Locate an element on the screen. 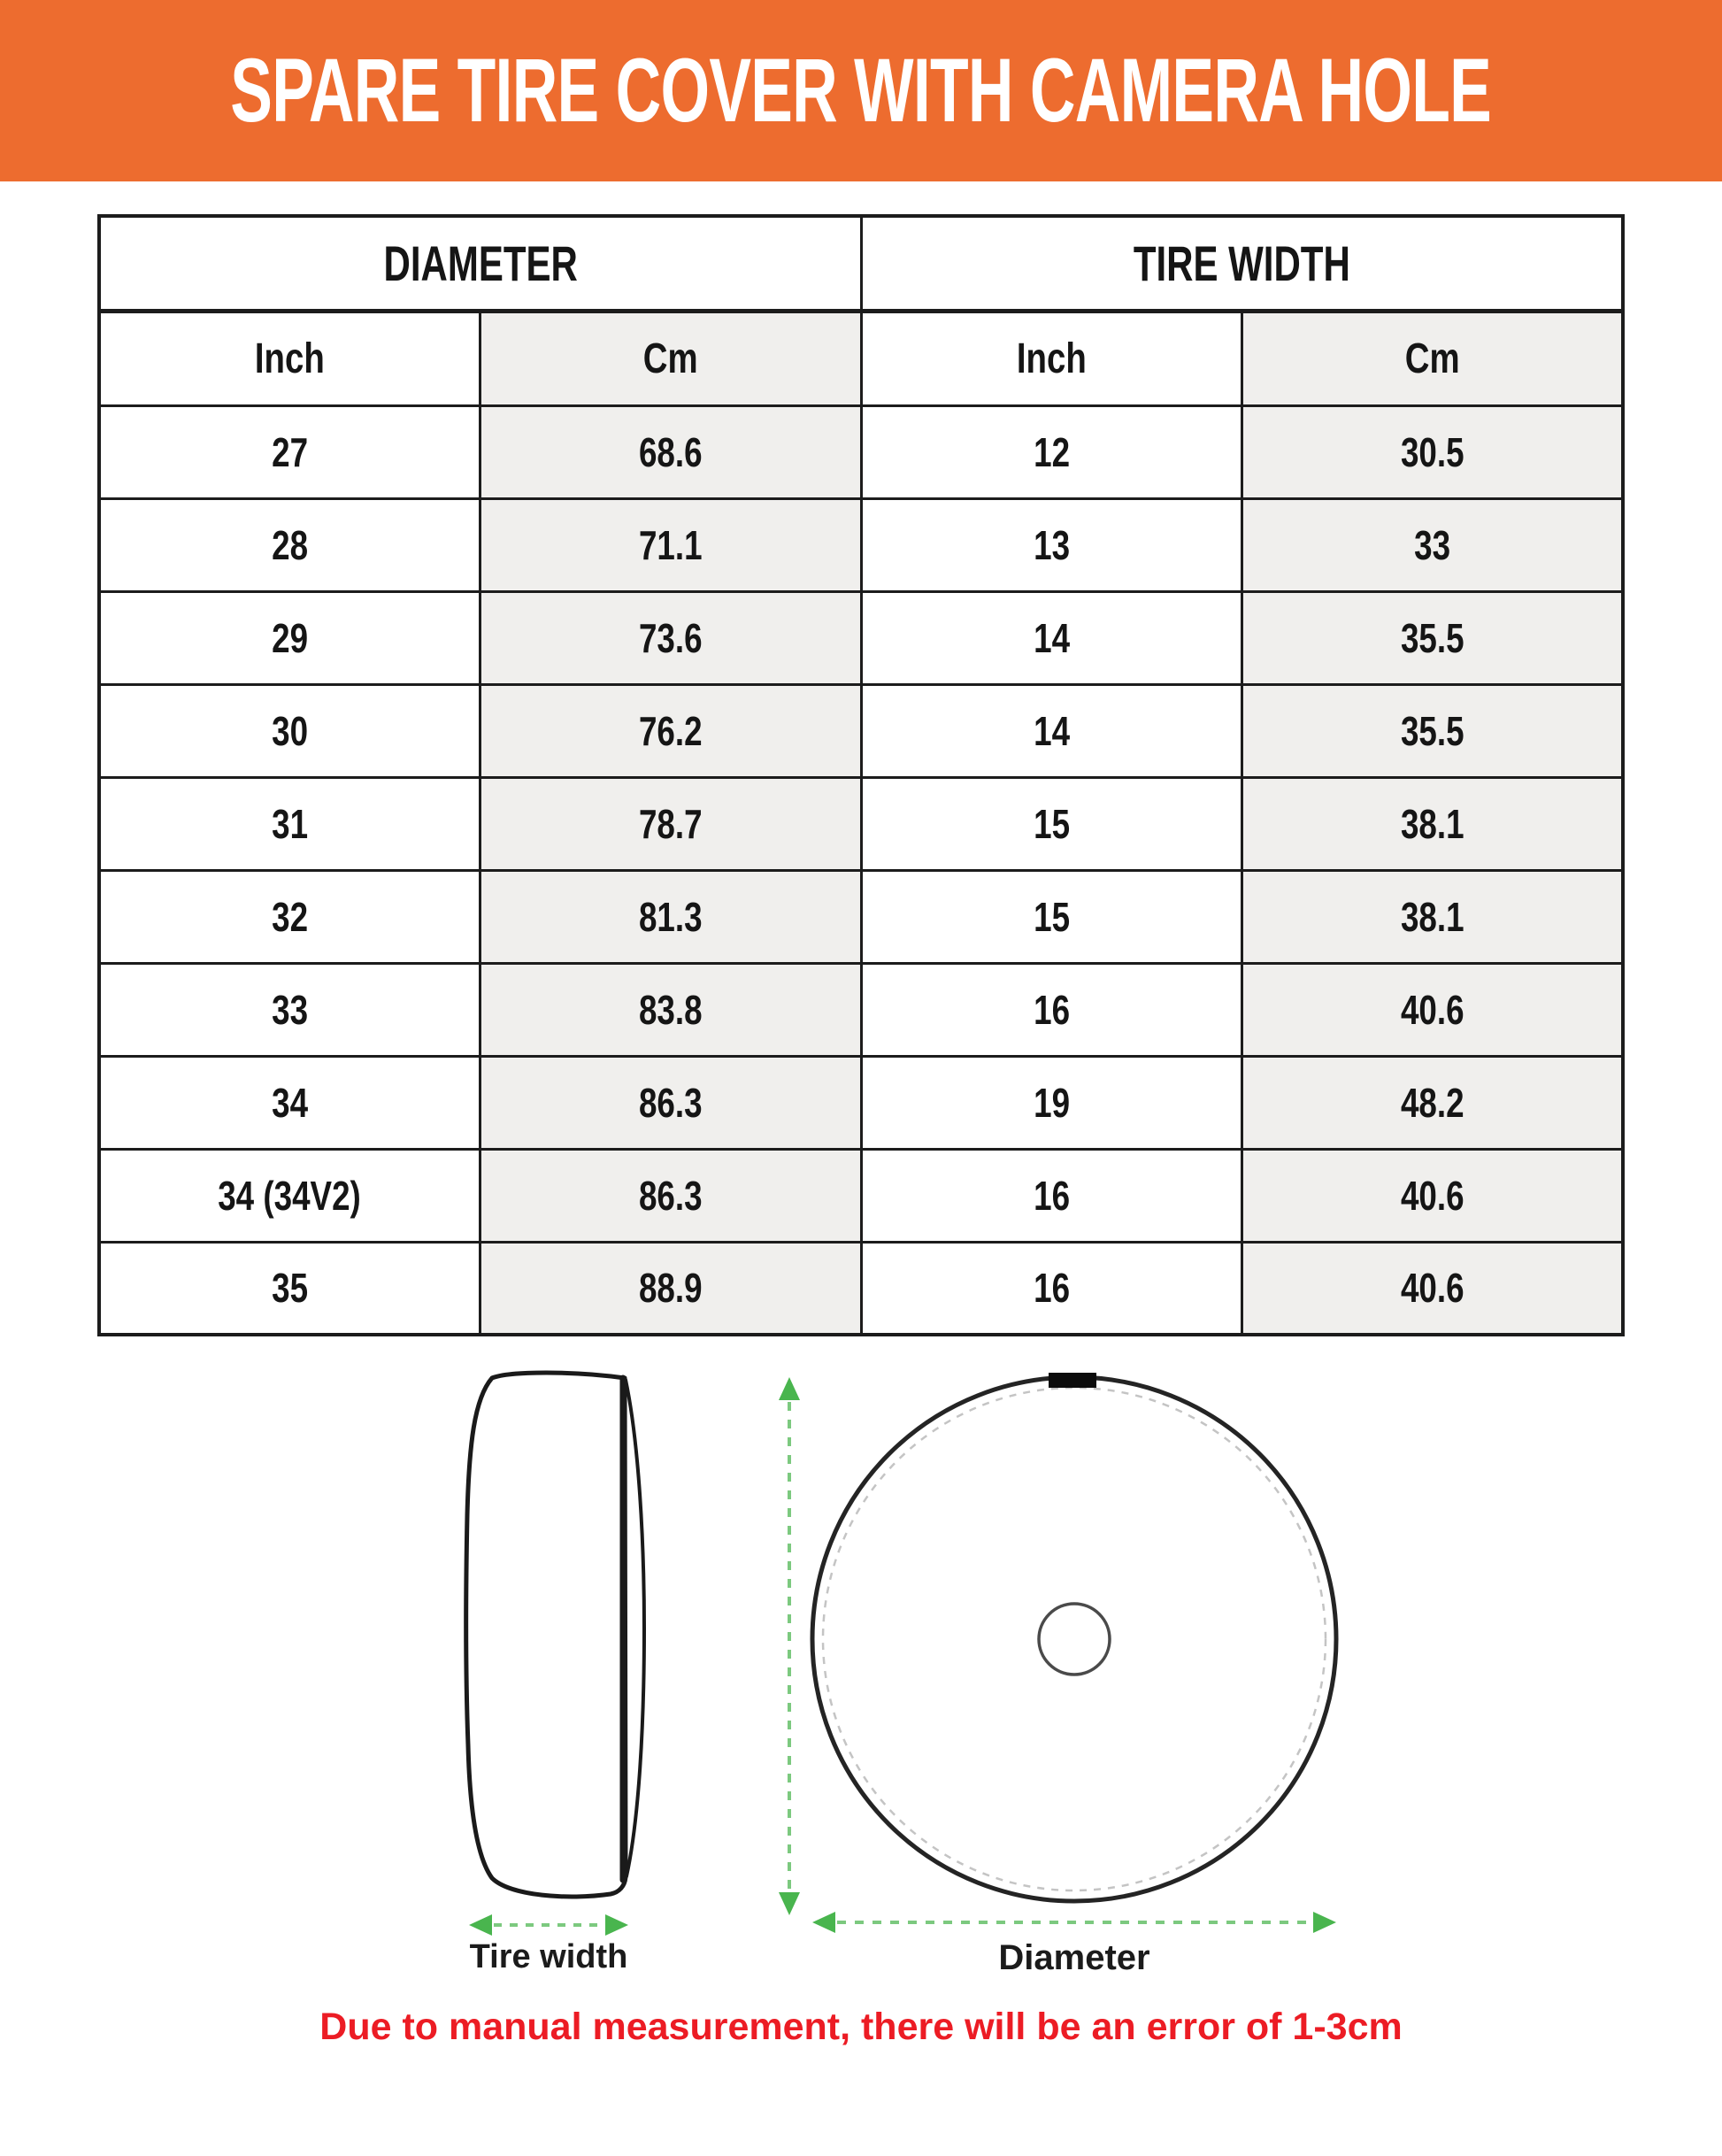 The width and height of the screenshot is (1722, 2156). table-row: 35 88.9 16 40.6 is located at coordinates (861, 1288).